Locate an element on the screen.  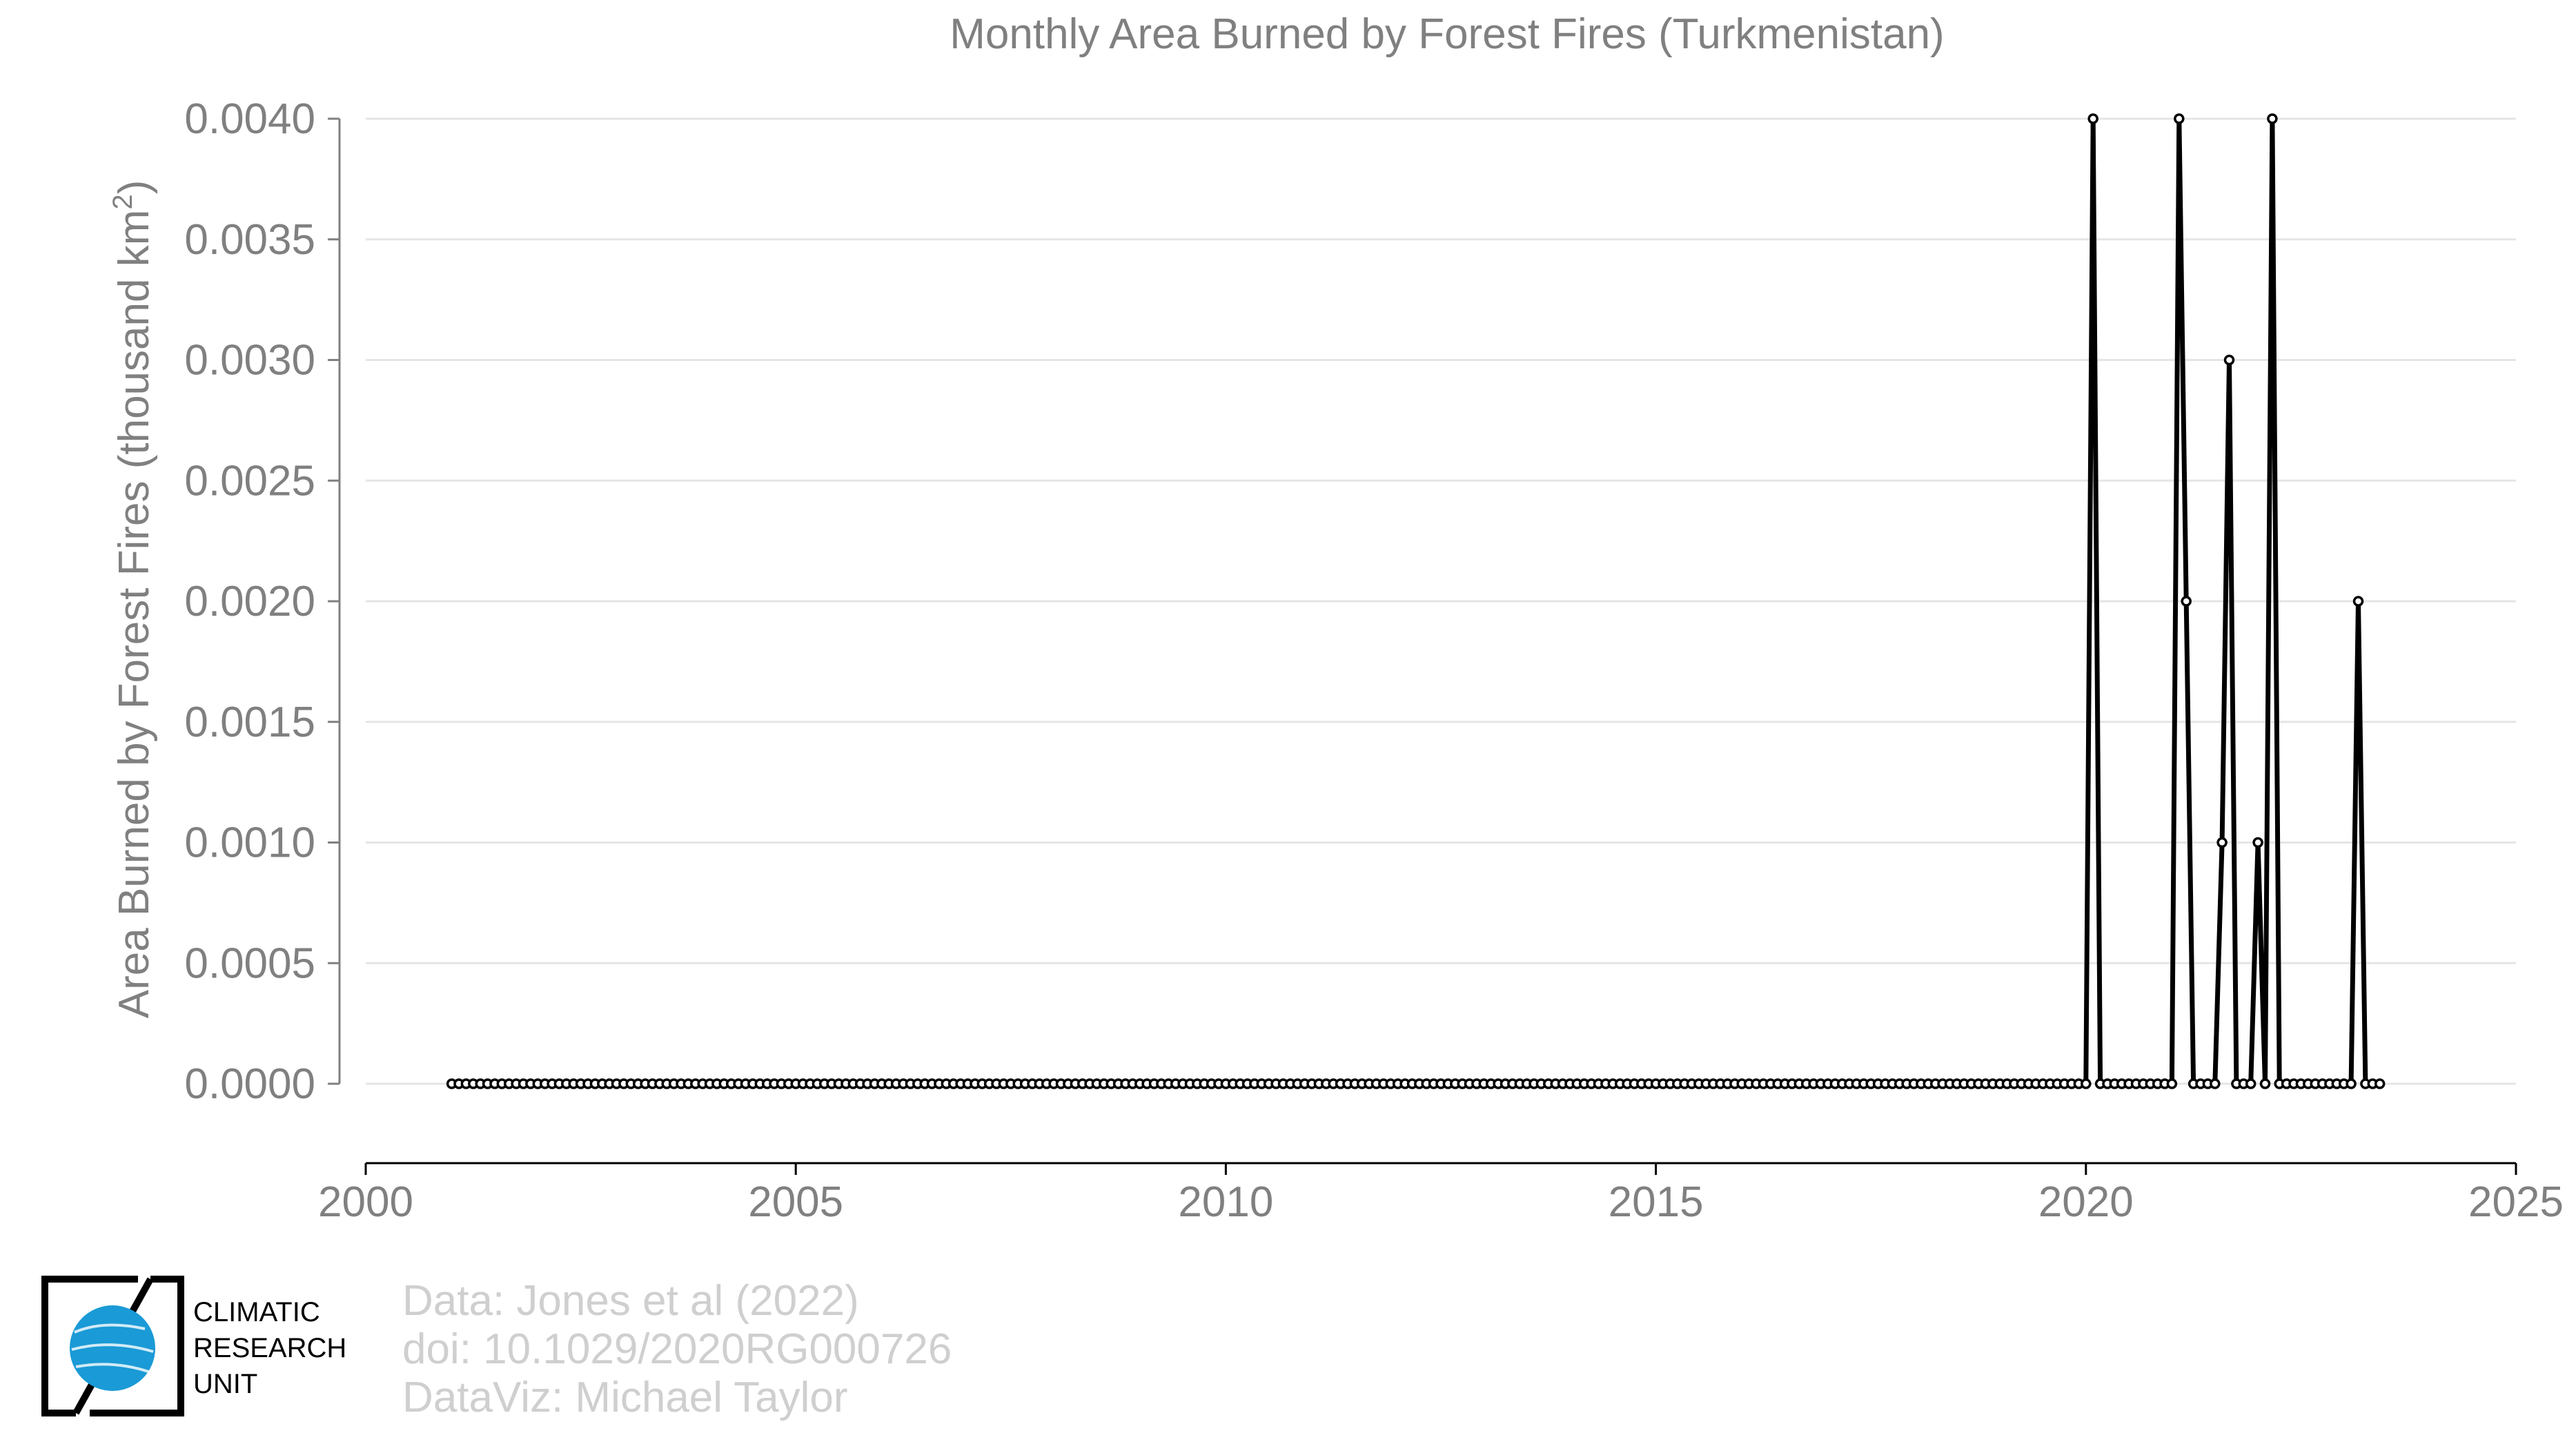
y-tick-label: 0.0020 is located at coordinates (249, 602).